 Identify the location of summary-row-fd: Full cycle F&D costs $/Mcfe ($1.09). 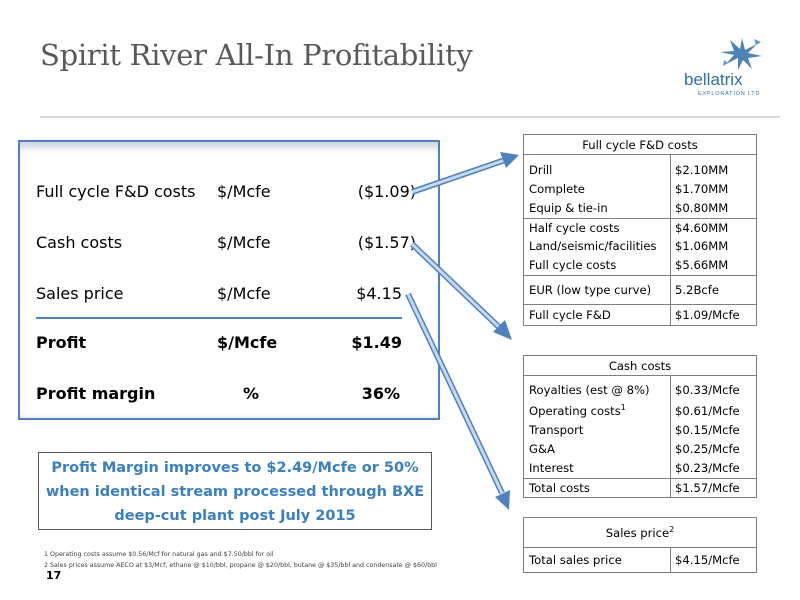
(226, 194).